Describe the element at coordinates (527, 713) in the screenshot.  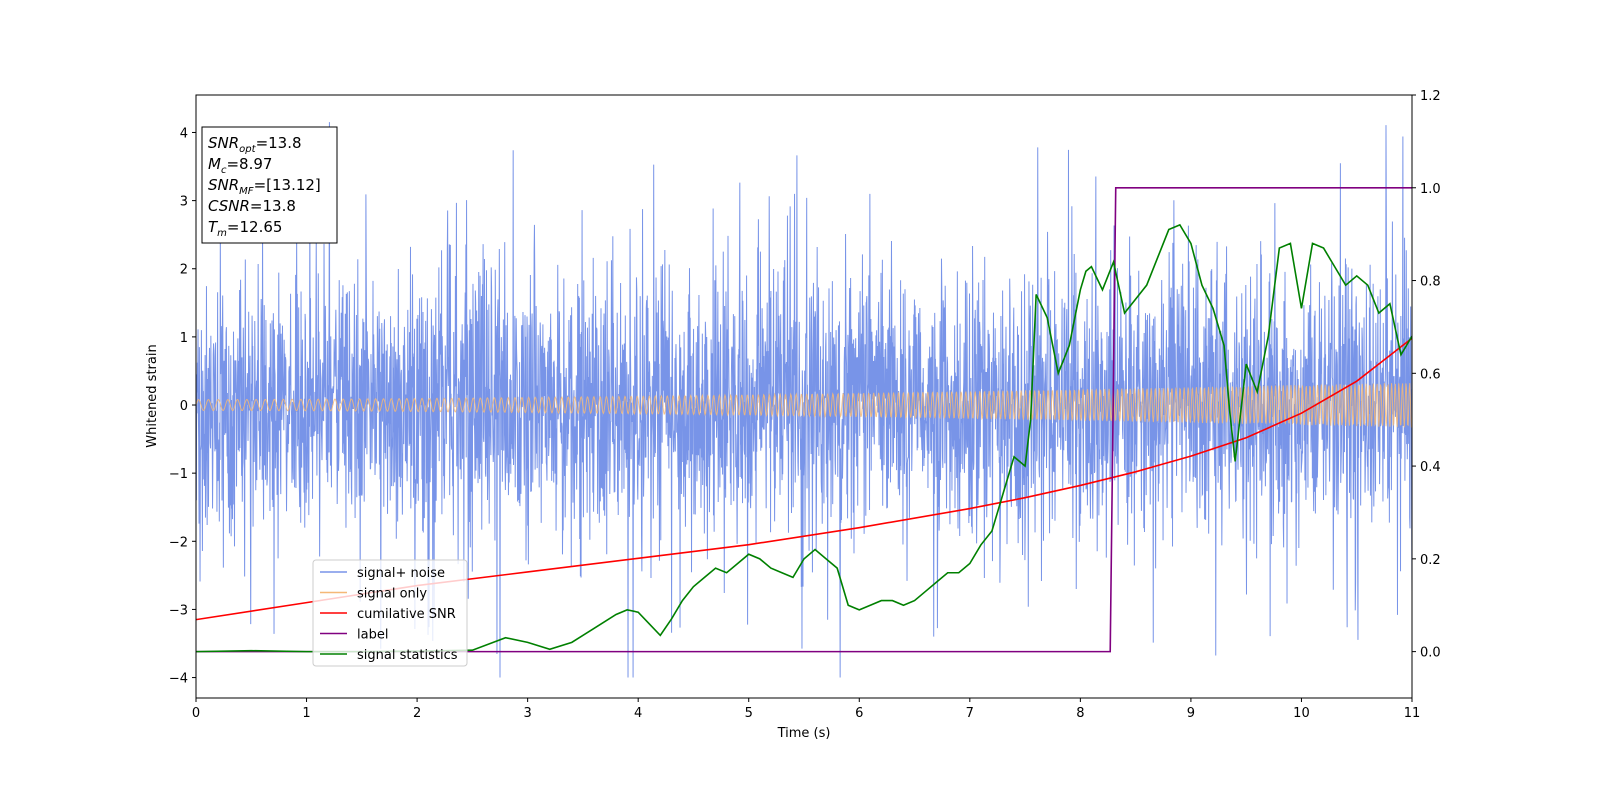
I see `x-tick-label: 3` at that location.